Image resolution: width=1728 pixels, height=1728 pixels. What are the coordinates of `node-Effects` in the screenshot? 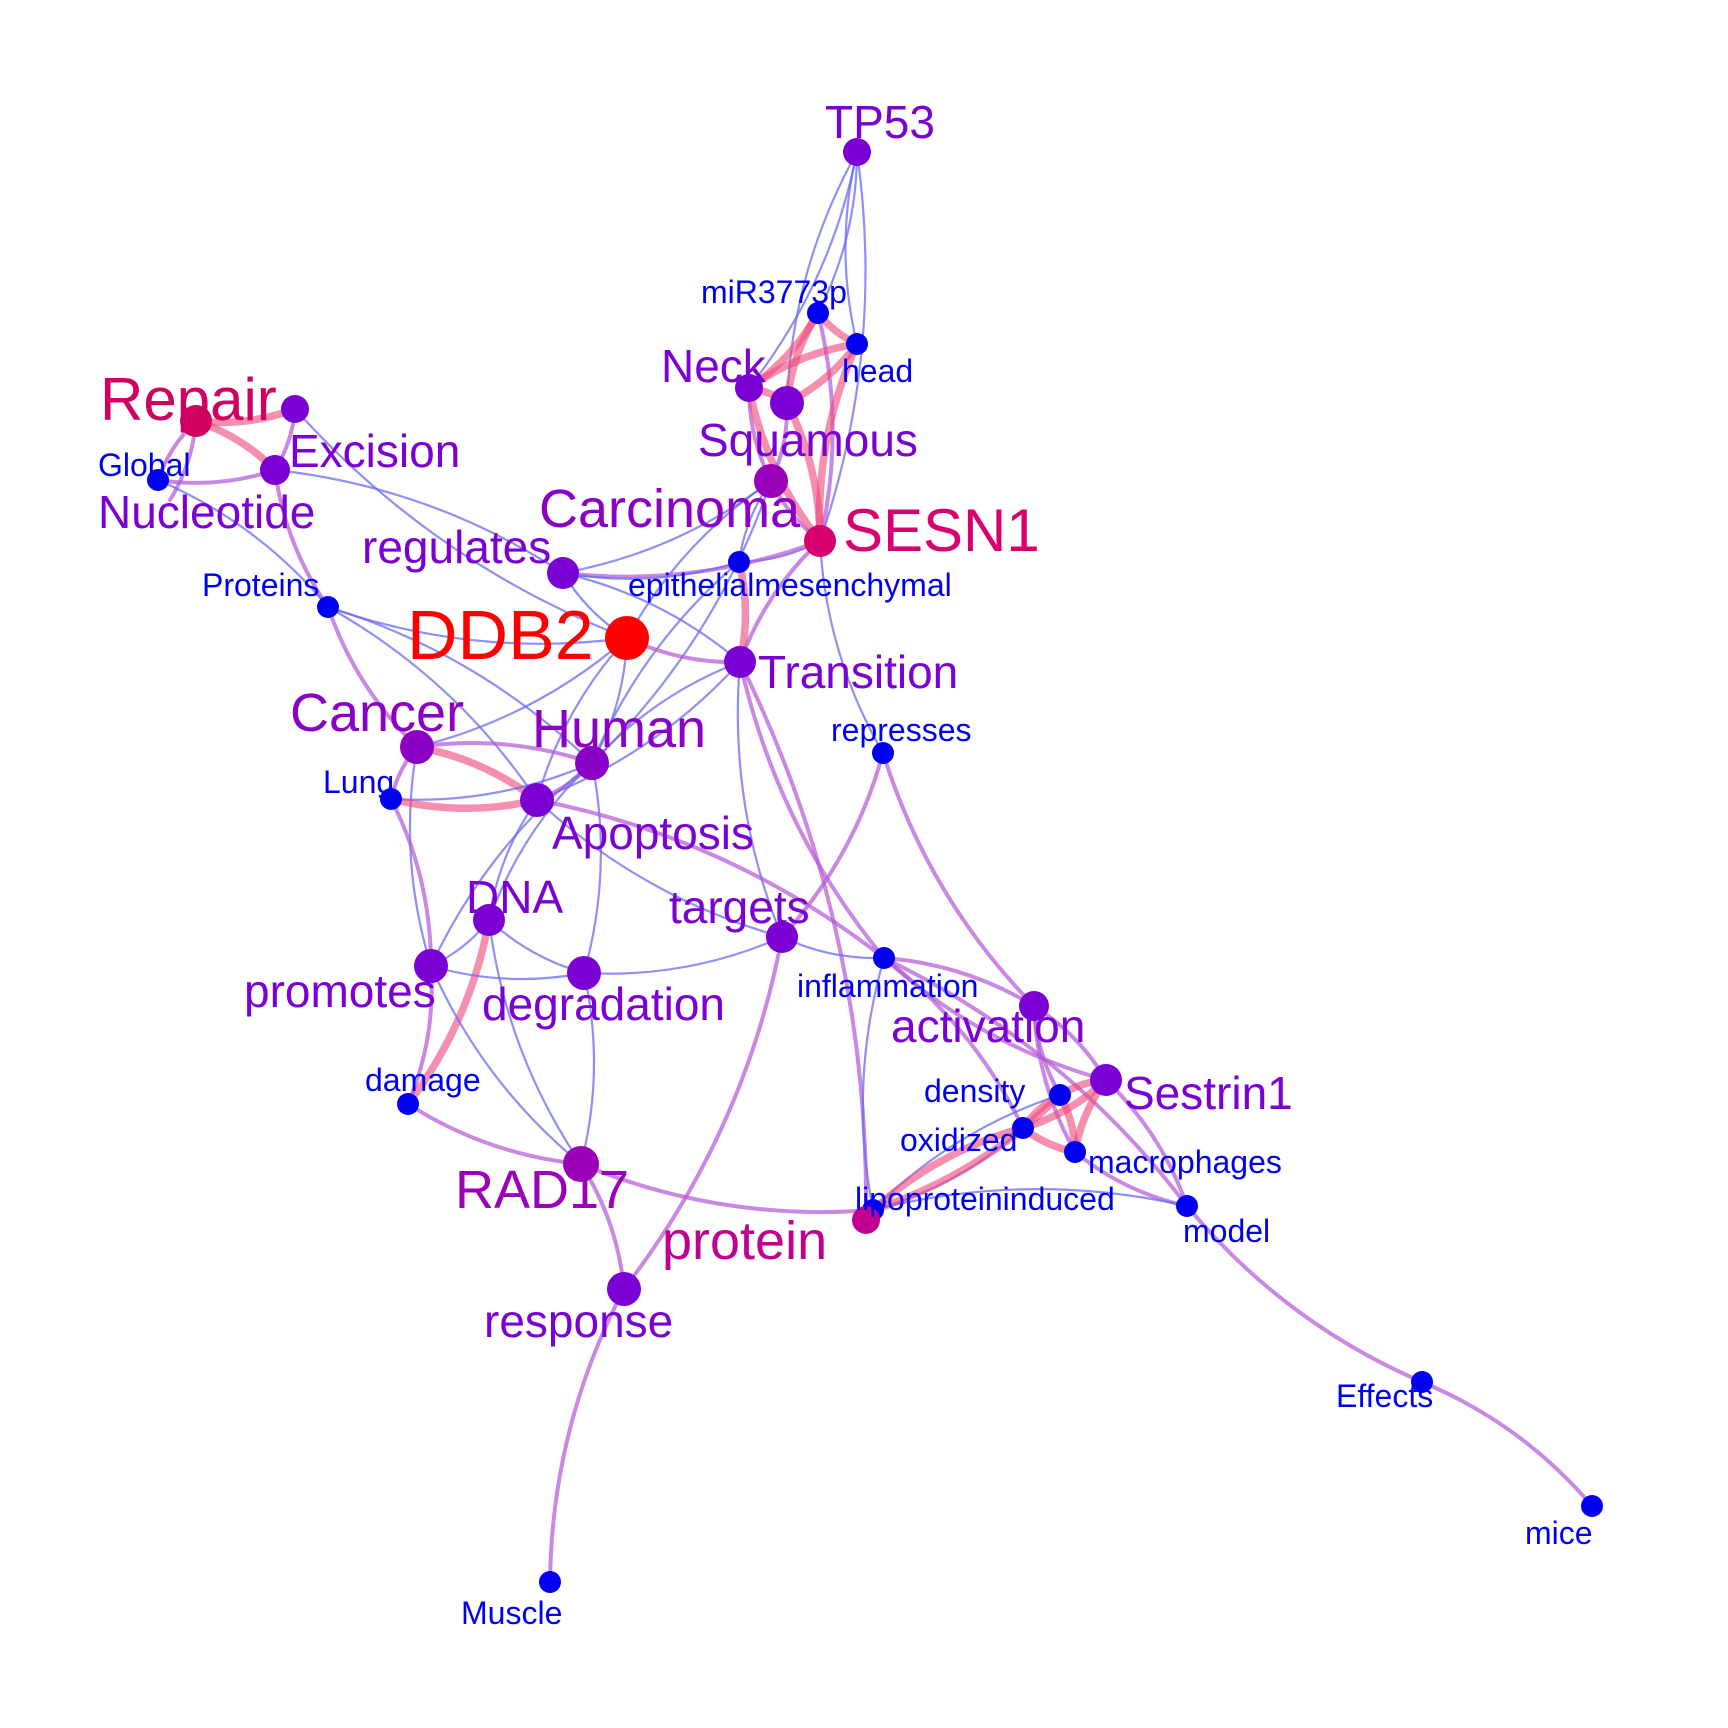 It's located at (1422, 1382).